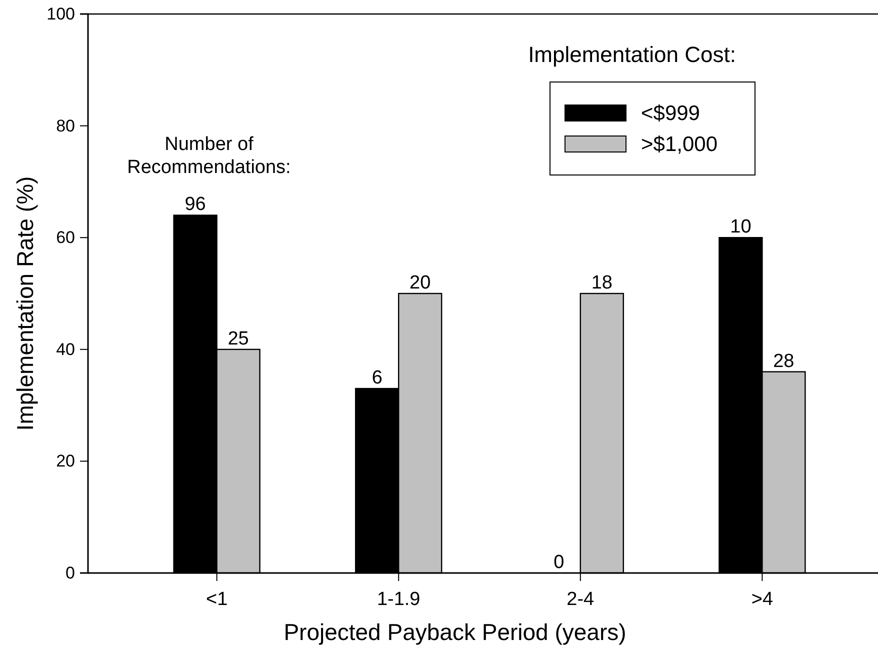  Describe the element at coordinates (377, 378) in the screenshot. I see `annotation: 6` at that location.